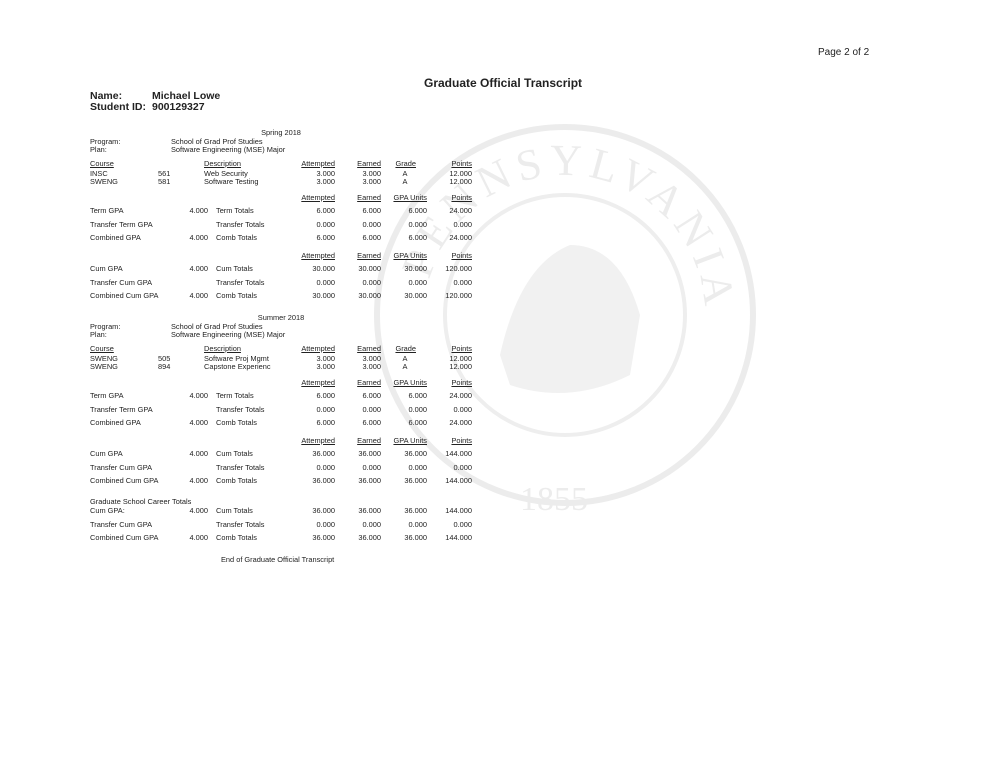 The width and height of the screenshot is (1000, 773). Describe the element at coordinates (458, 268) in the screenshot. I see `points-value: 120.000` at that location.